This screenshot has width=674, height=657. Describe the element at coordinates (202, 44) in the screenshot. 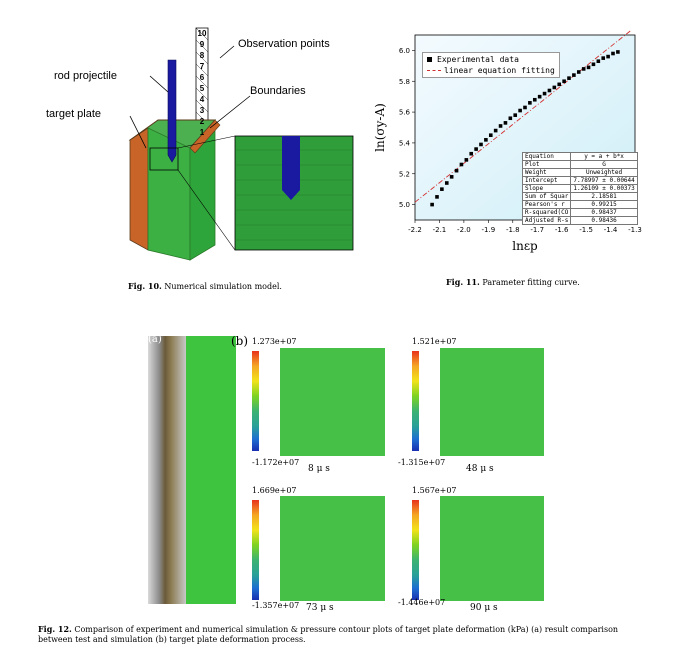

I see `obs-number: 9` at that location.